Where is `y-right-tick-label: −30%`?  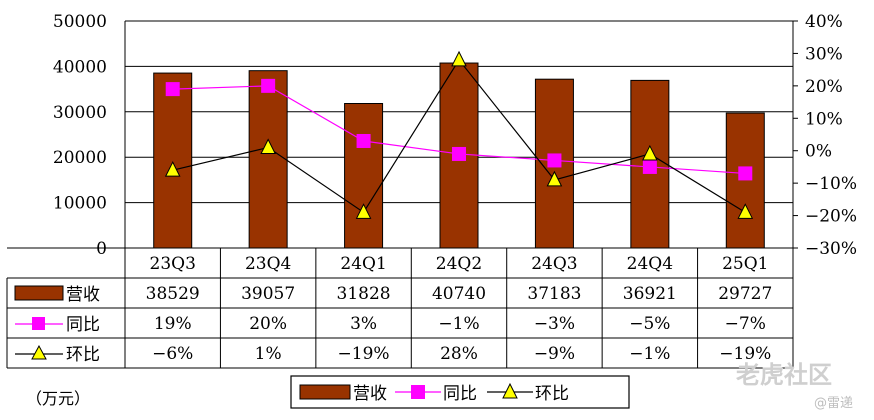 y-right-tick-label: −30% is located at coordinates (831, 249).